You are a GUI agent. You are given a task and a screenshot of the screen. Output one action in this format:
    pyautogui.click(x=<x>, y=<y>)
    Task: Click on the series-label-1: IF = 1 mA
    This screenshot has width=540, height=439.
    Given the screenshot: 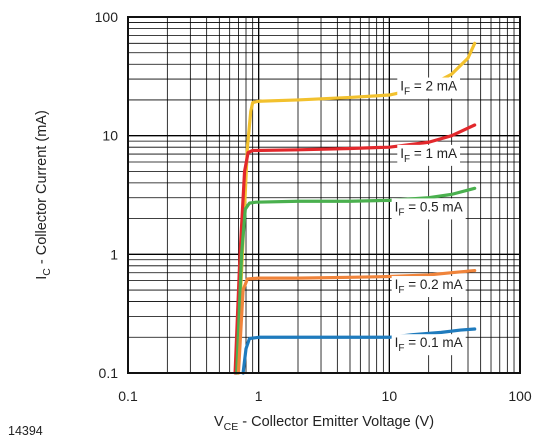 What is the action you would take?
    pyautogui.click(x=428, y=155)
    